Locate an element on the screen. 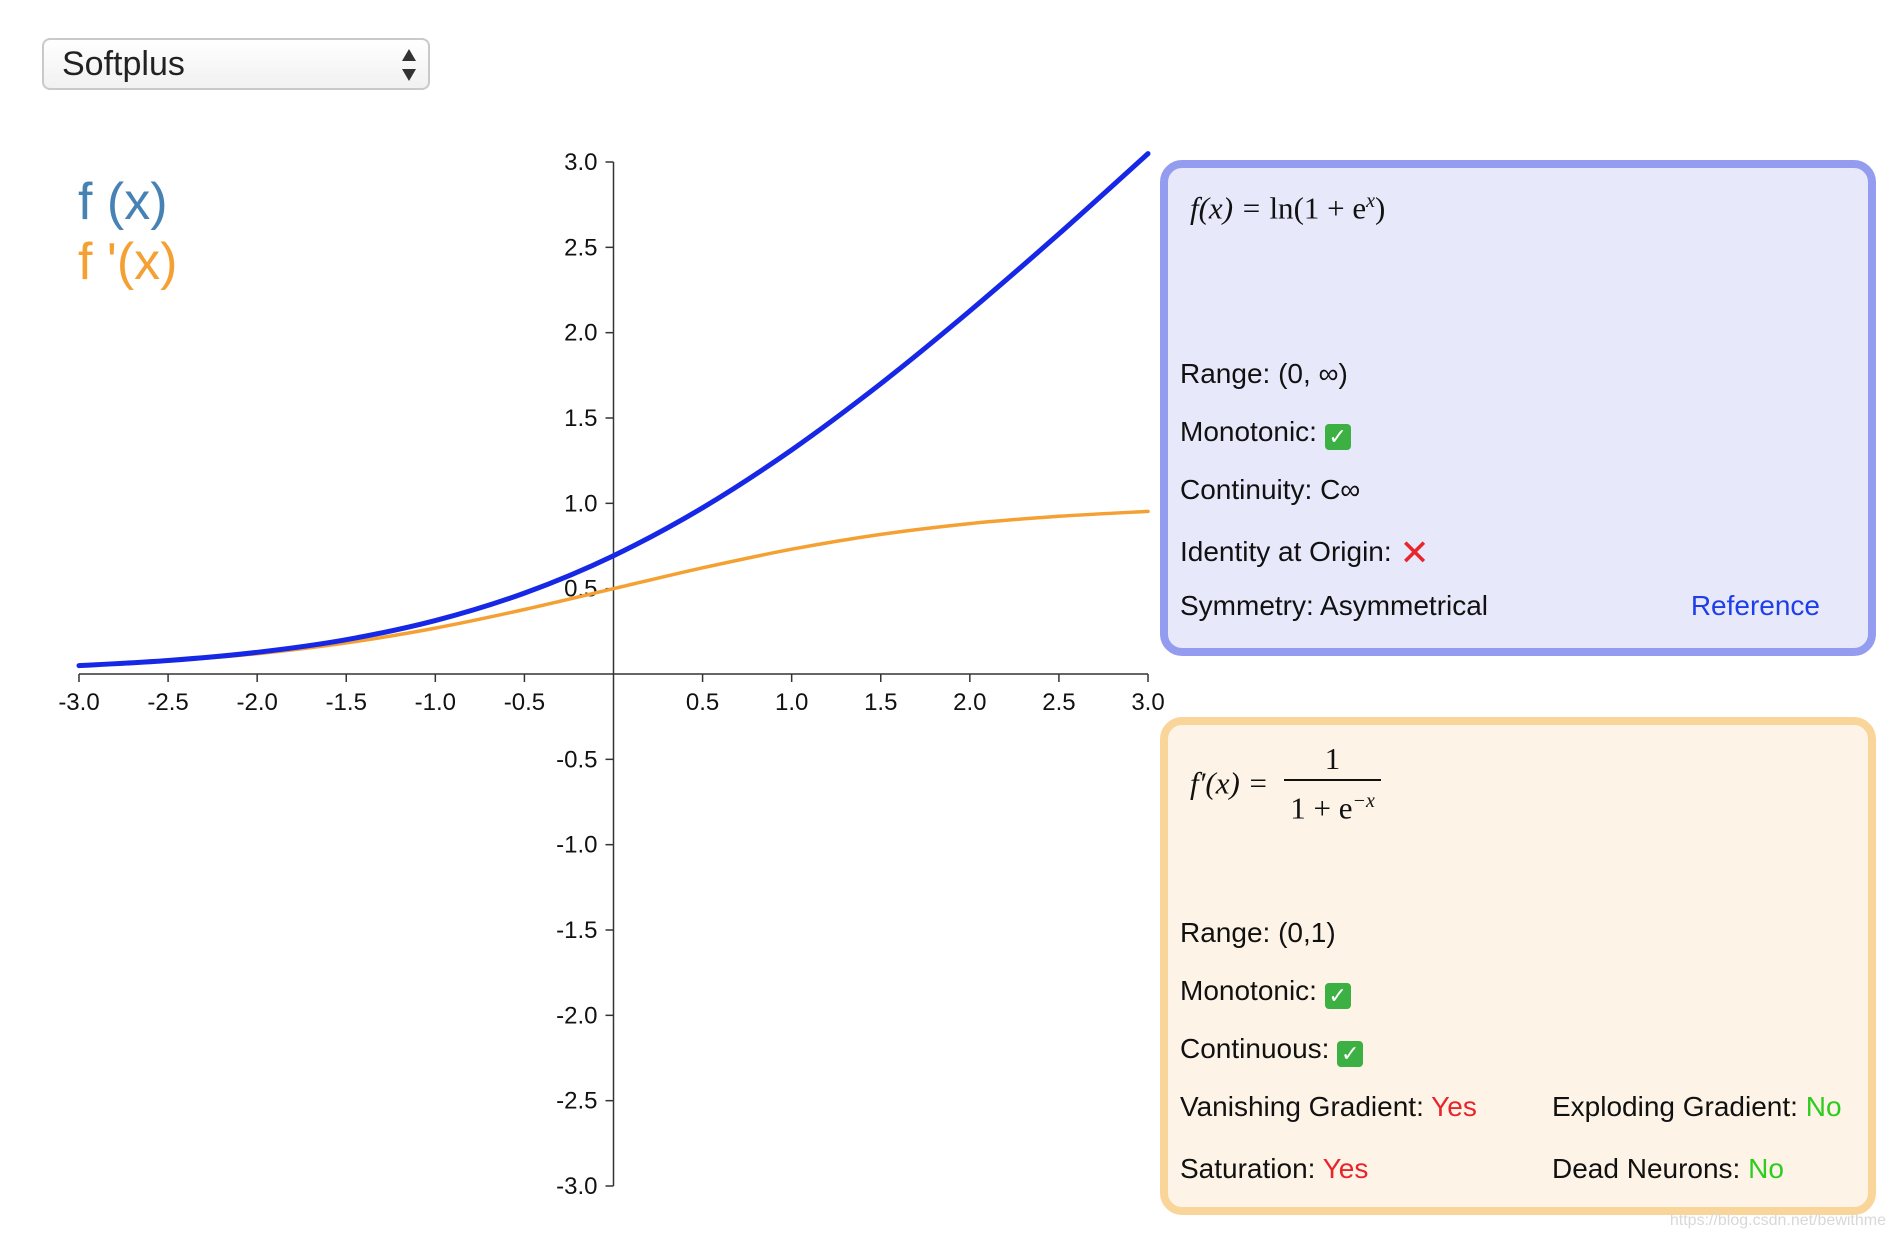 The width and height of the screenshot is (1898, 1236). vanishing-gradient-value: Yes is located at coordinates (1454, 1106).